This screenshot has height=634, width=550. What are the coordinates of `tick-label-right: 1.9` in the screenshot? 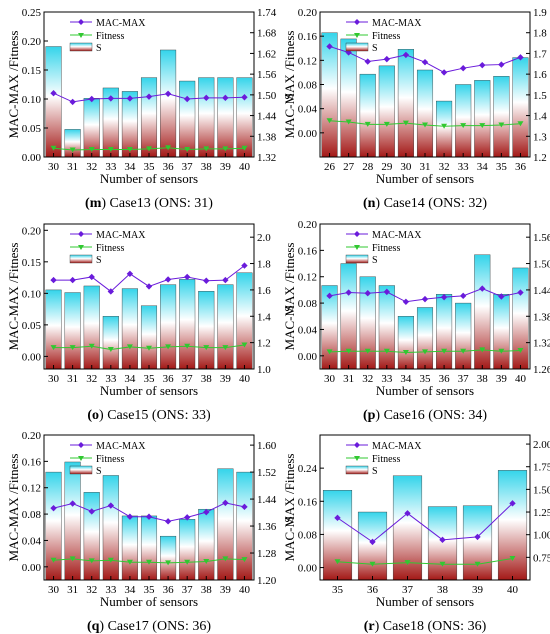 It's located at (540, 13).